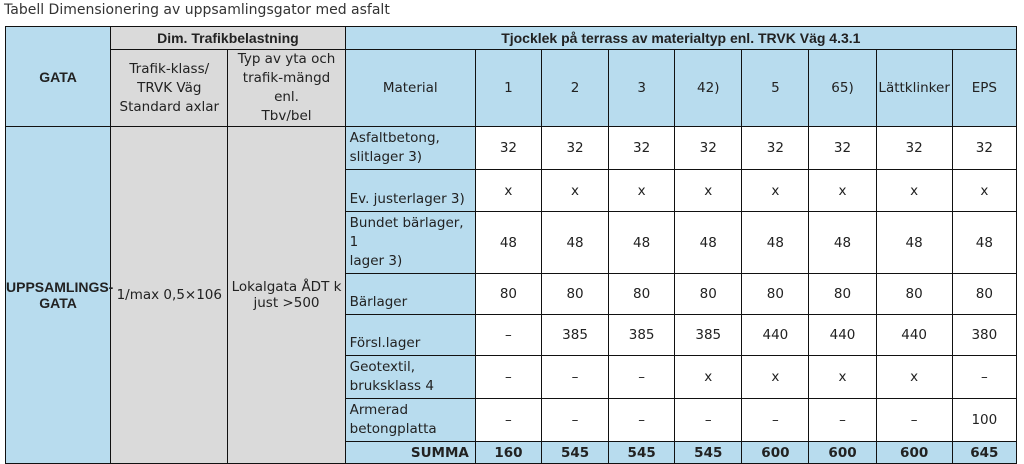 The width and height of the screenshot is (1024, 464). Describe the element at coordinates (378, 302) in the screenshot. I see `material-line1: Bärlager` at that location.